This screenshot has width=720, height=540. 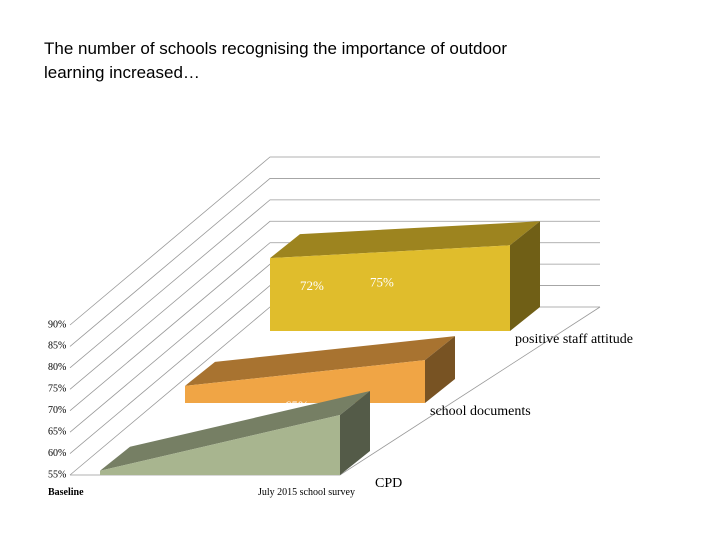 I want to click on y-tick-label: 90%, so click(x=57, y=324).